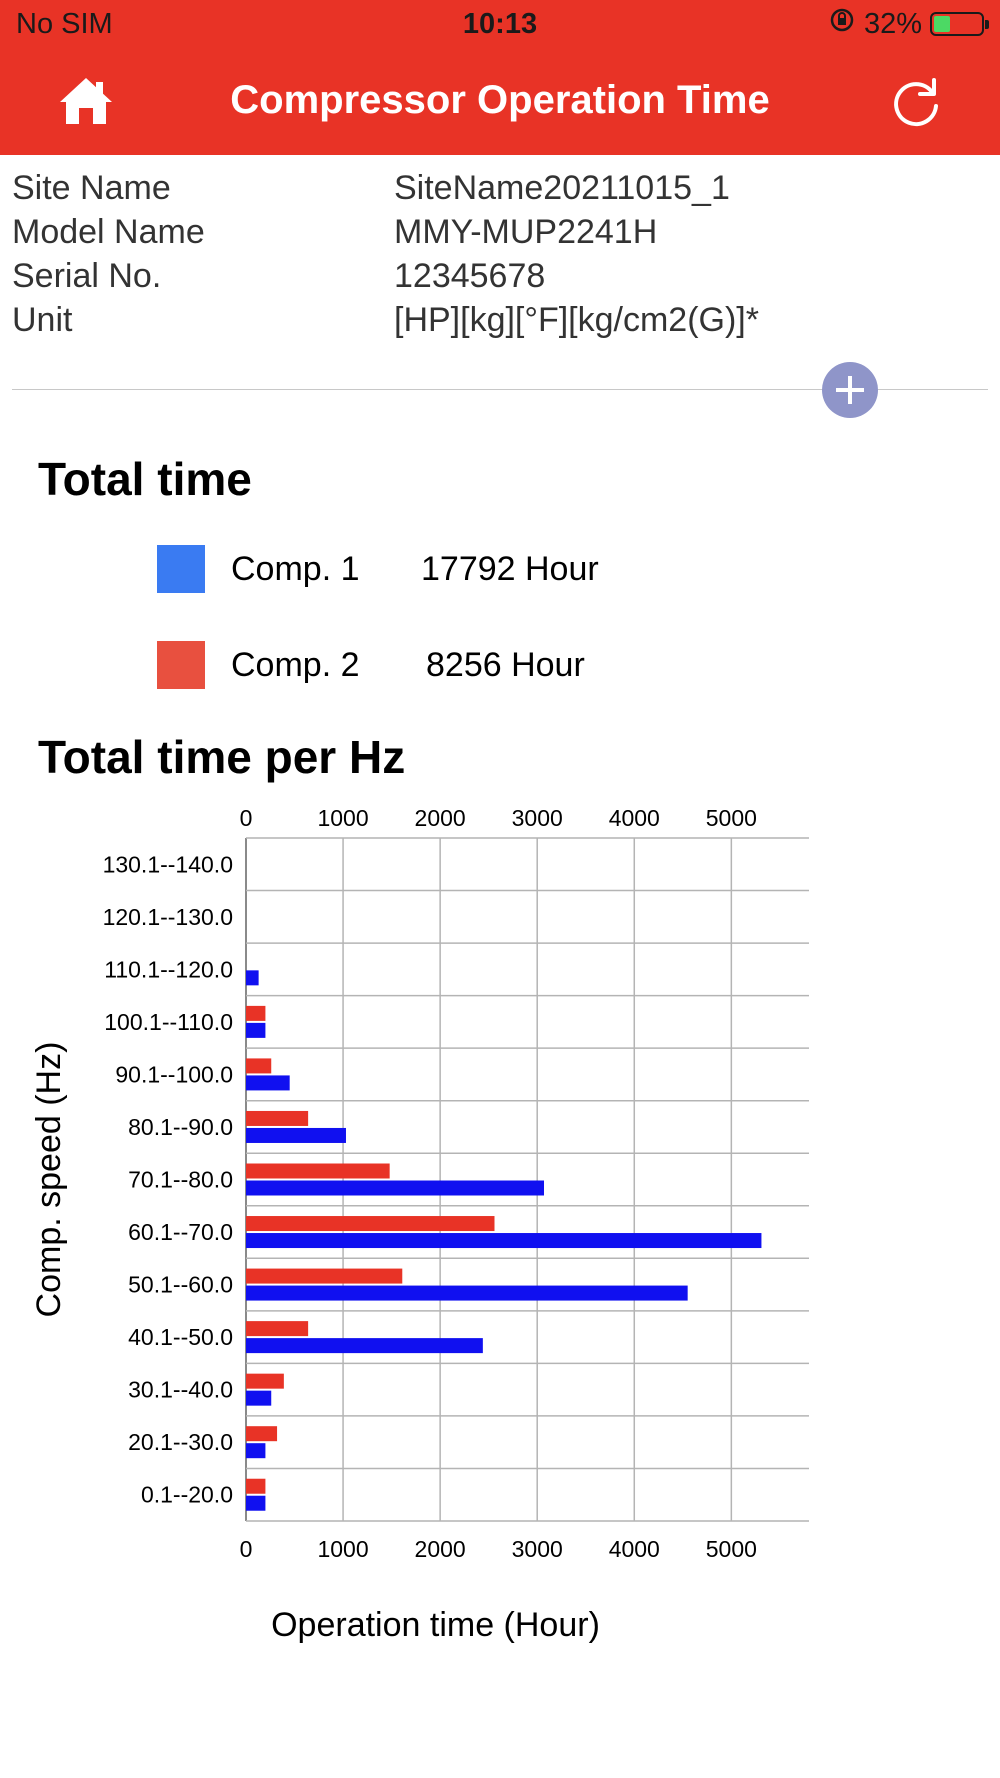 The image size is (1000, 1778). What do you see at coordinates (168, 1022) in the screenshot?
I see `y-tick-label: 100.1--110.0` at bounding box center [168, 1022].